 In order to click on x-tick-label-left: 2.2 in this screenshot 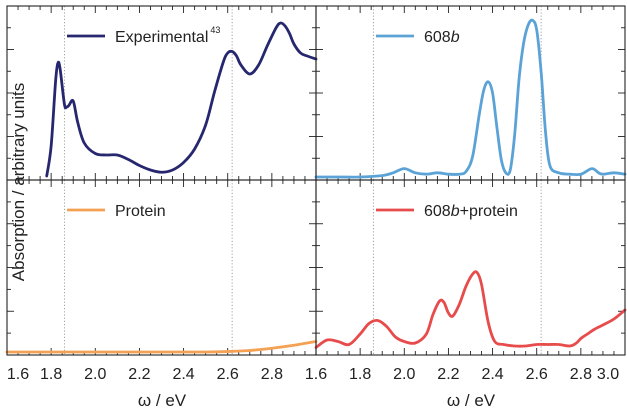, I will do `click(139, 374)`.